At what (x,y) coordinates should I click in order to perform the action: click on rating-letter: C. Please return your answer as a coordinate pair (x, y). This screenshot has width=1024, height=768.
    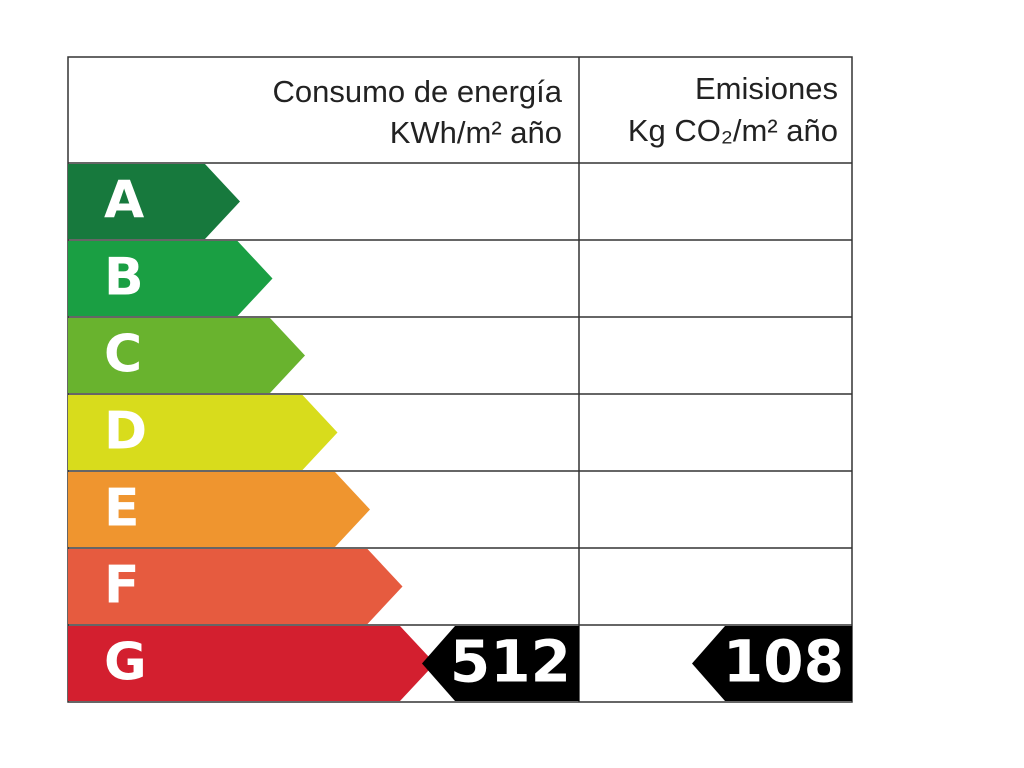
    Looking at the image, I should click on (123, 355).